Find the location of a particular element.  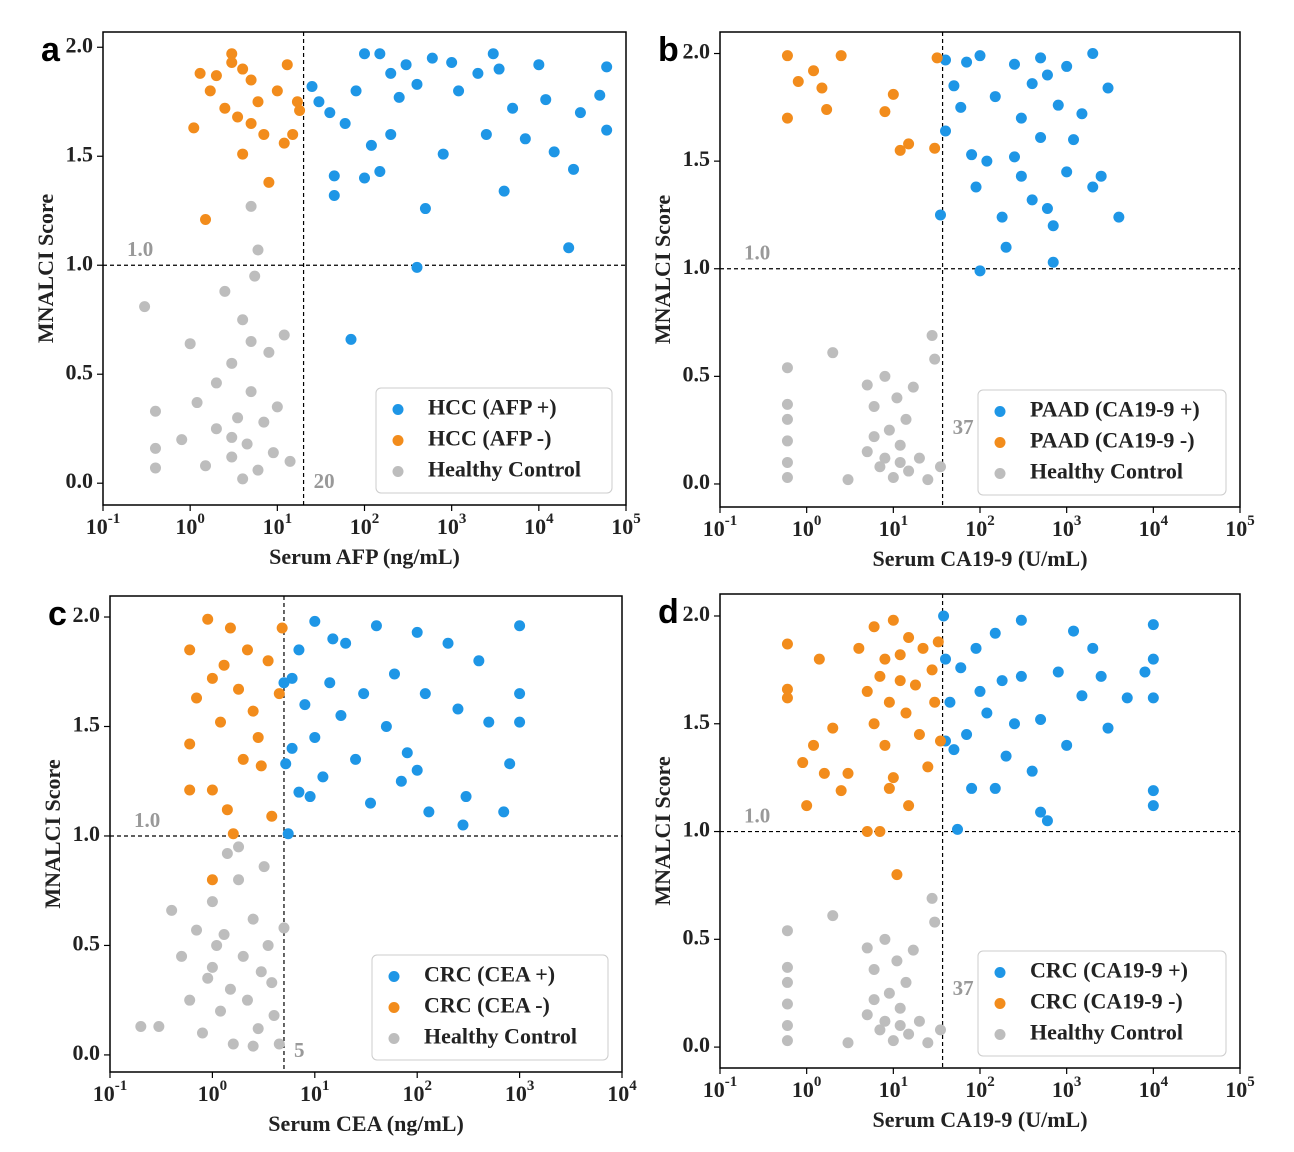

threshold-v-label: 20 is located at coordinates (324, 481).